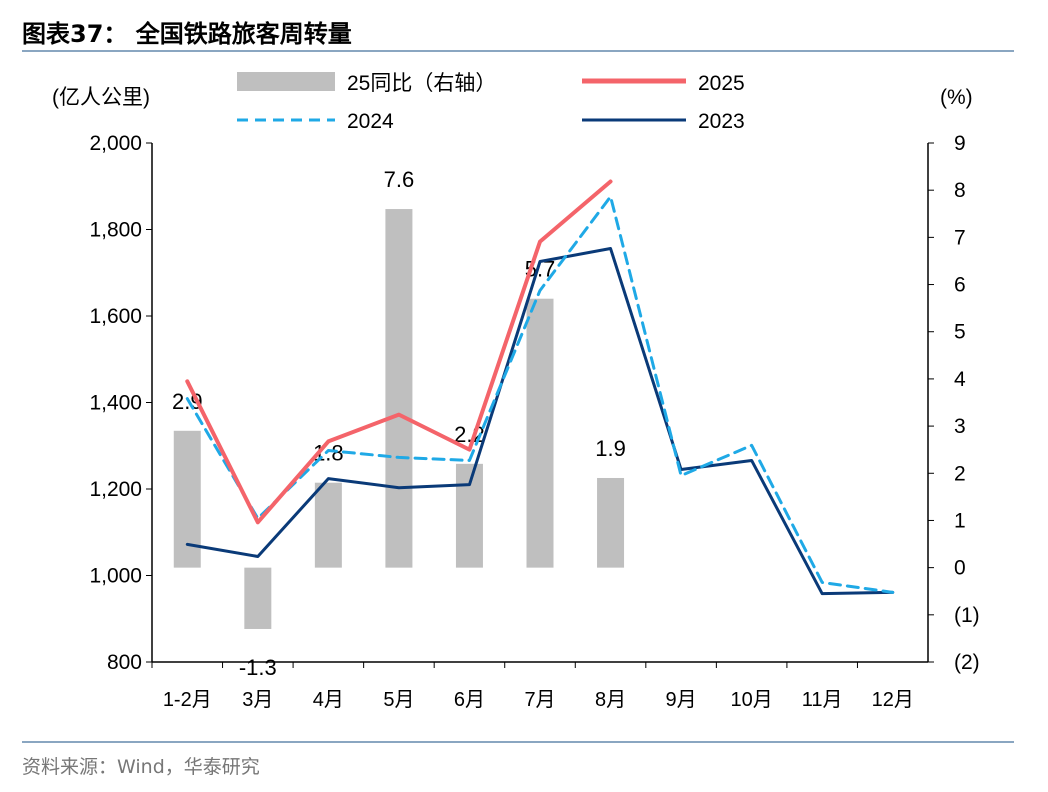  I want to click on right-tick-label: (2), so click(967, 662).